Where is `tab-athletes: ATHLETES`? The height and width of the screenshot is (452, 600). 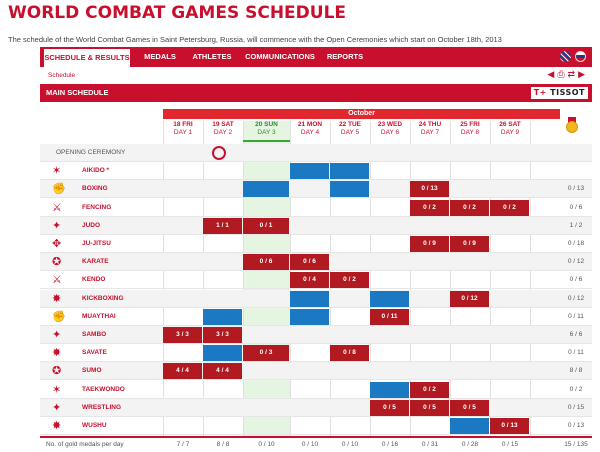 tab-athletes: ATHLETES is located at coordinates (212, 56).